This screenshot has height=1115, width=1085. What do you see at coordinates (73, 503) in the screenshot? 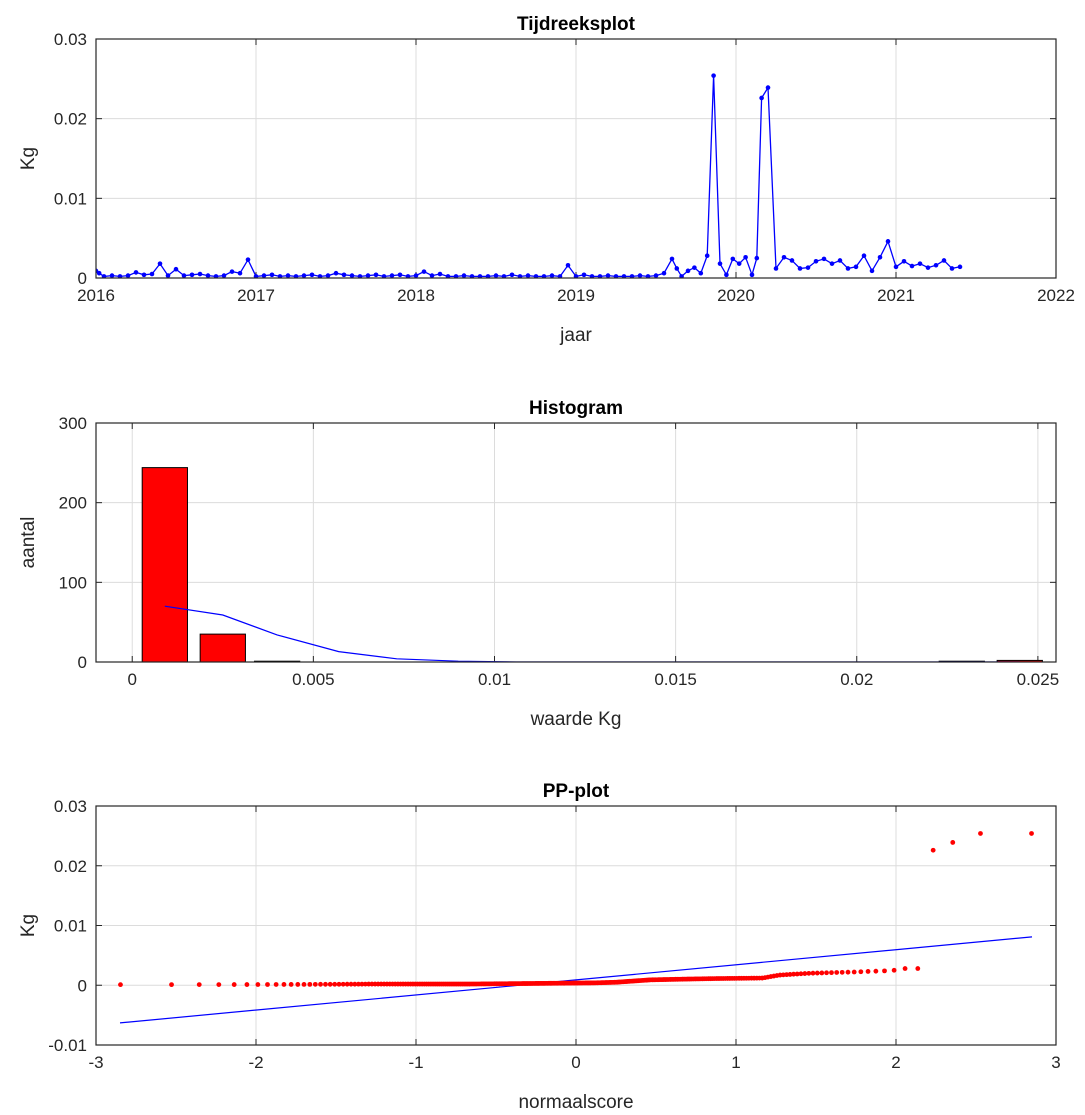
I see `y-tick-label: 200` at bounding box center [73, 503].